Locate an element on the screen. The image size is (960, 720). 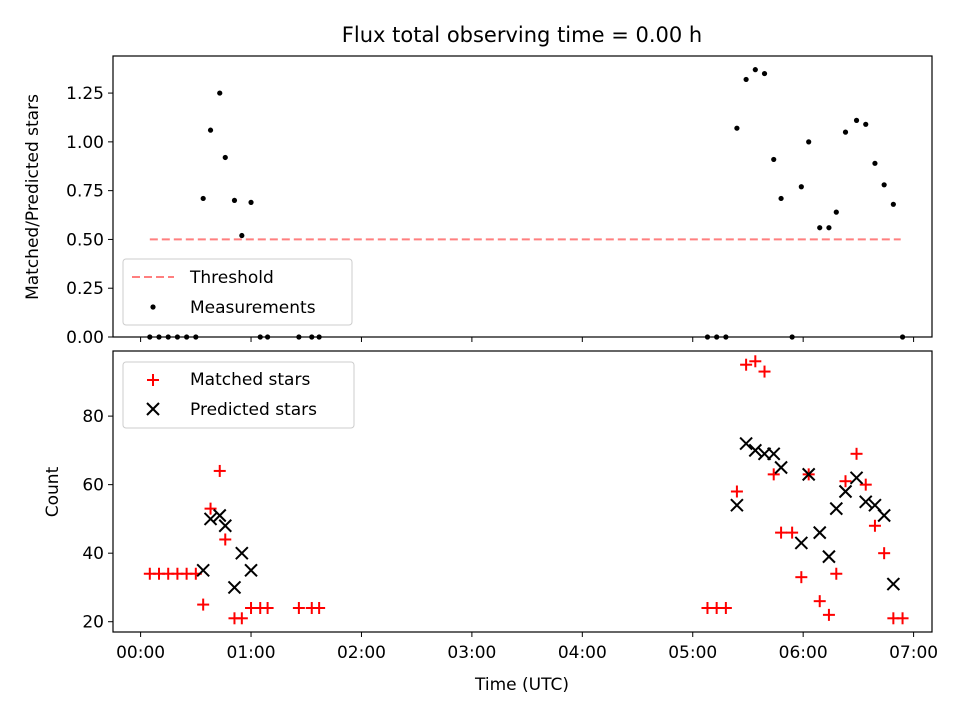
top-y-tick-label: 1.00 is located at coordinates (85, 143).